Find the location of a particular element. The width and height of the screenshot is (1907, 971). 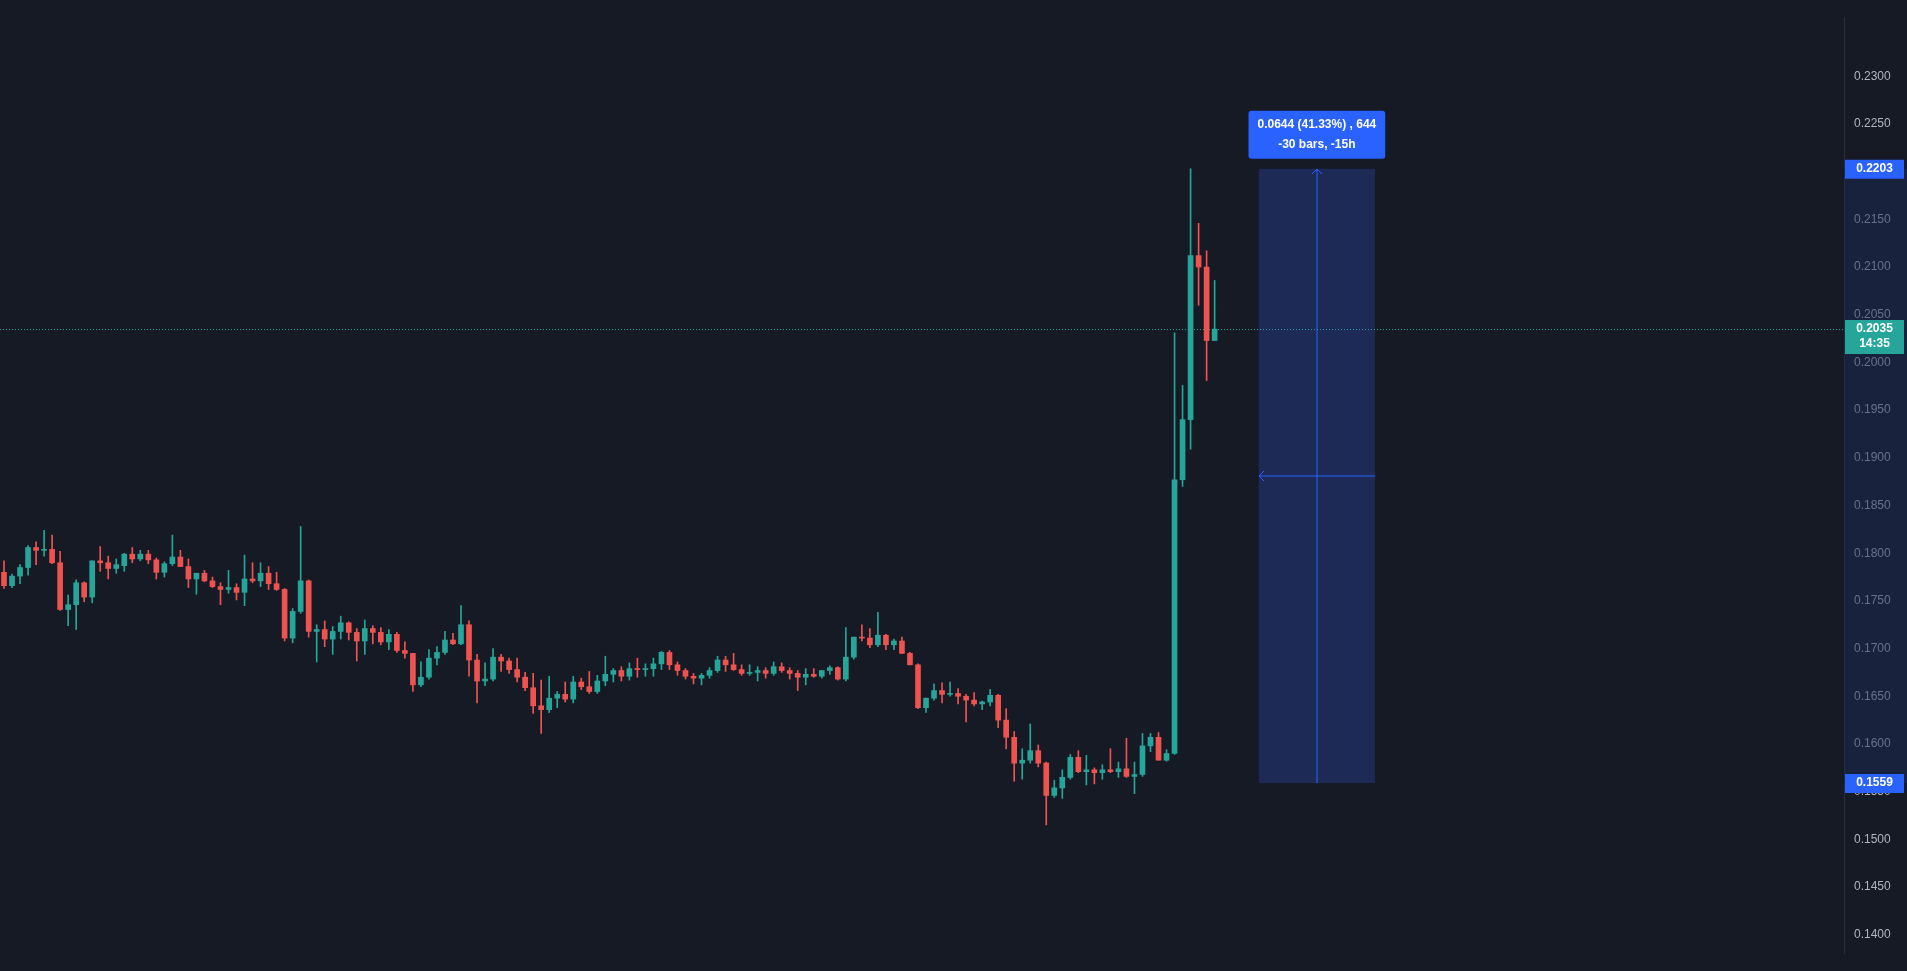

y-tick-label: 0.2300 is located at coordinates (1873, 75).